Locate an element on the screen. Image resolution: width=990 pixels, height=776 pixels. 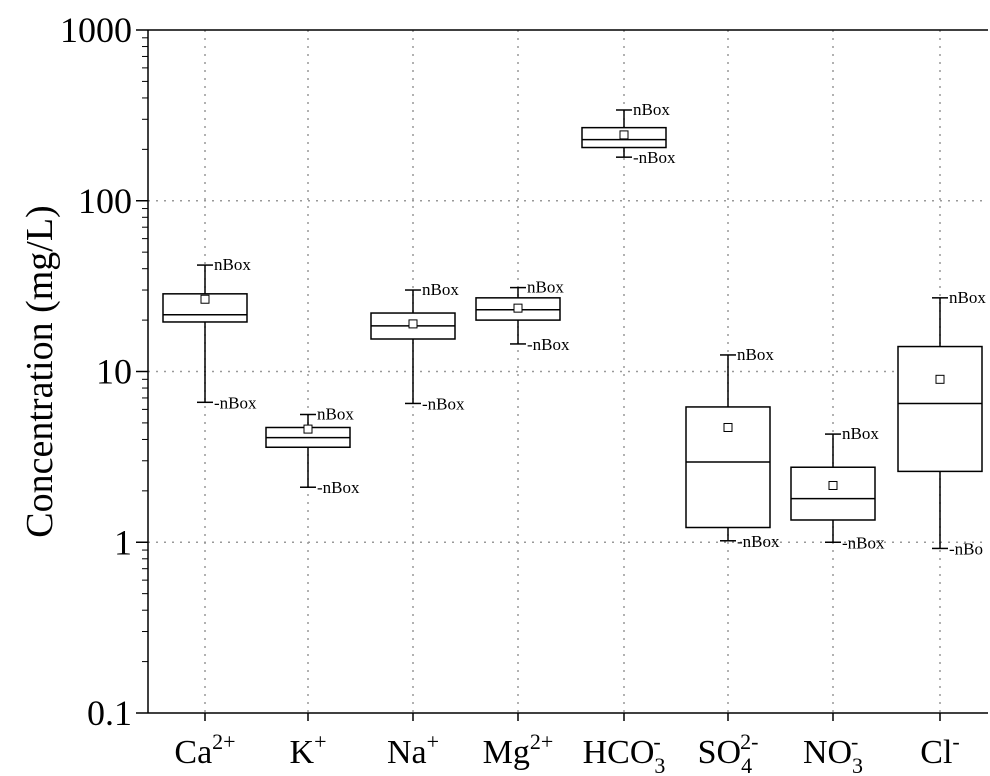
y-tick-label: 1000 is located at coordinates (96, 30).